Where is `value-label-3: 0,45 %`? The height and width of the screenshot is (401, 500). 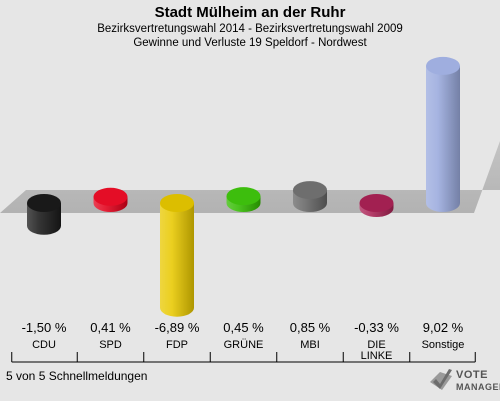
value-label-3: 0,45 % is located at coordinates (243, 327).